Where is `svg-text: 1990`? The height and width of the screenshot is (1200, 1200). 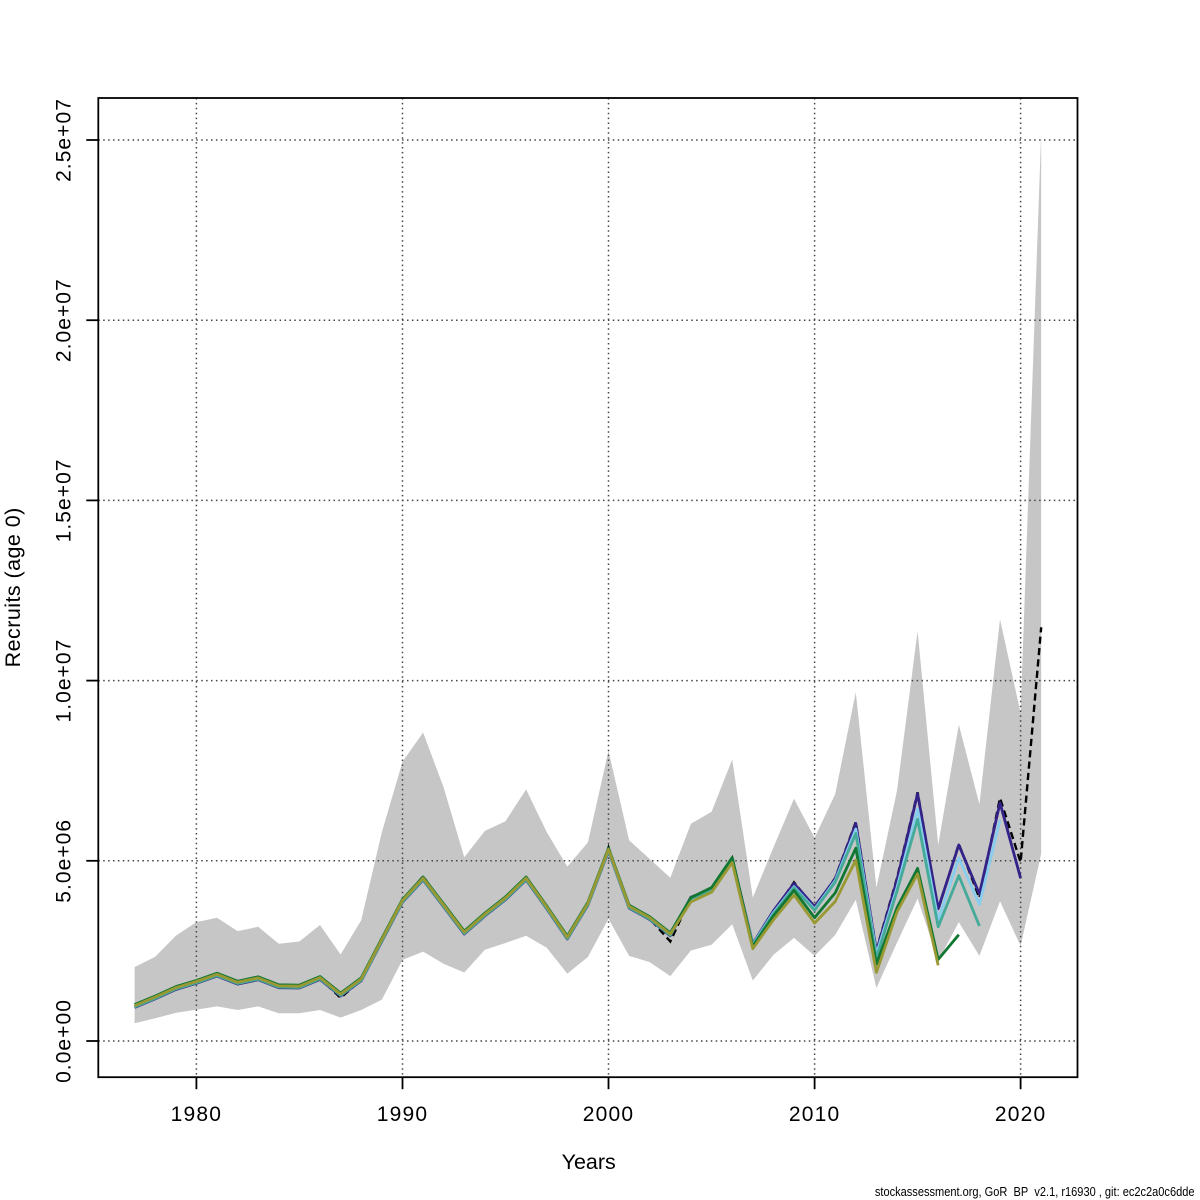 svg-text: 1990 is located at coordinates (403, 1114).